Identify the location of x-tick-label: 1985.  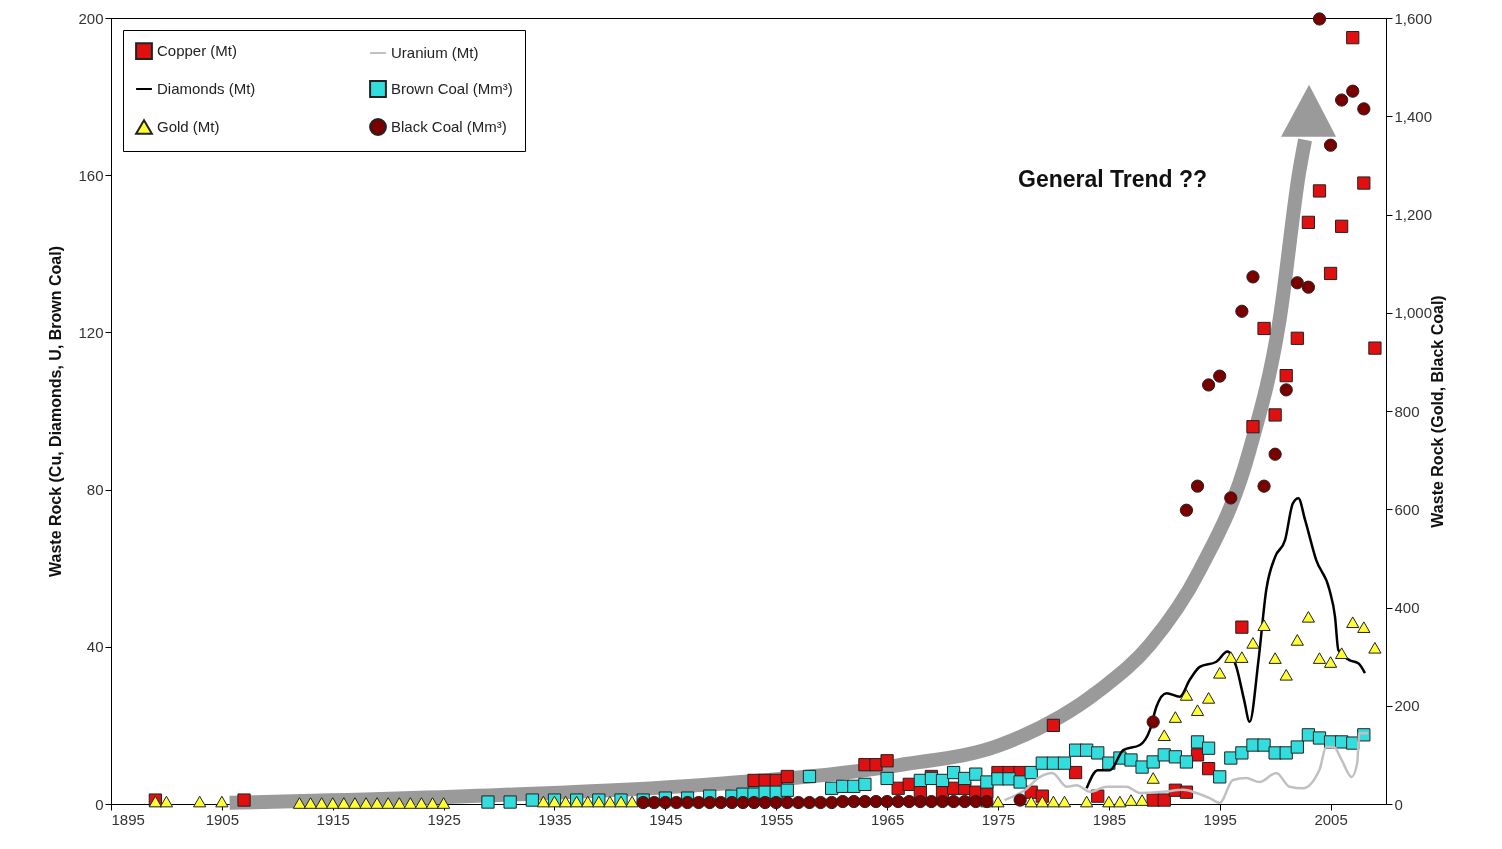
(1109, 819).